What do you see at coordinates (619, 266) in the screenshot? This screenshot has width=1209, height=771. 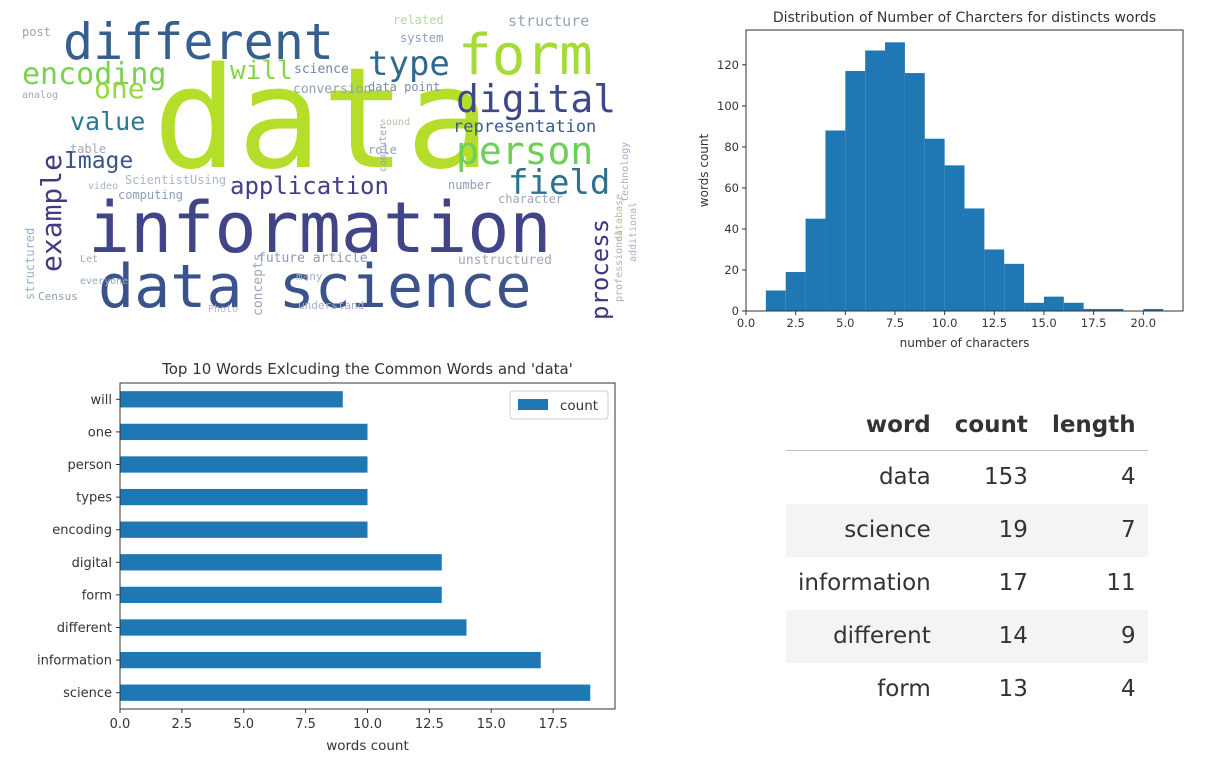 I see `word-cloud-word: professional` at bounding box center [619, 266].